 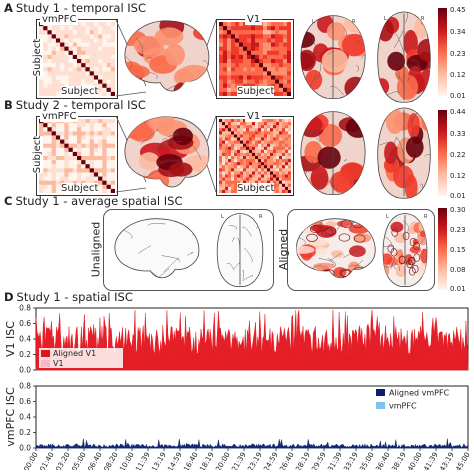 I want to click on x-tick-label: 31:39, so click(x=335, y=460).